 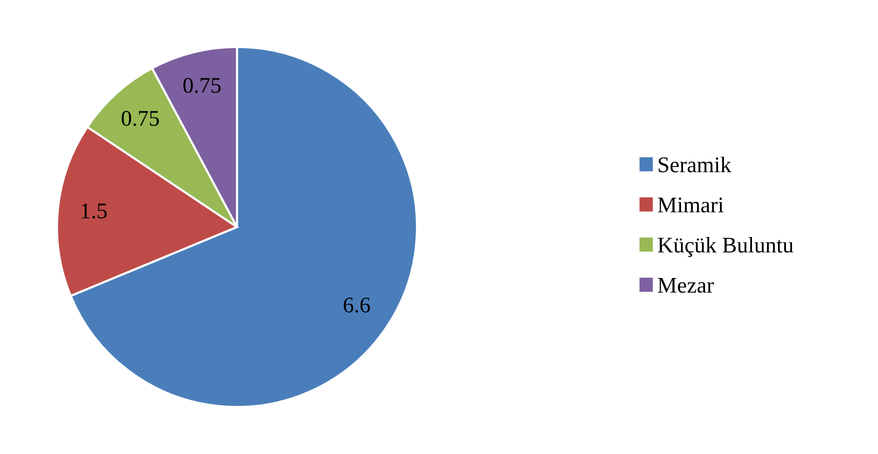 What do you see at coordinates (94, 211) in the screenshot?
I see `data-label: 1.5` at bounding box center [94, 211].